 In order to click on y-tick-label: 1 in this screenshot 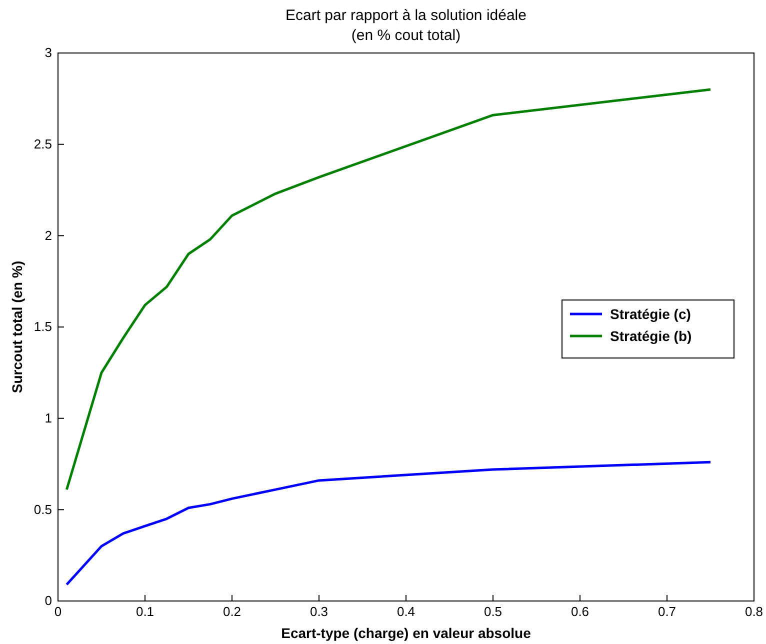, I will do `click(48, 418)`.